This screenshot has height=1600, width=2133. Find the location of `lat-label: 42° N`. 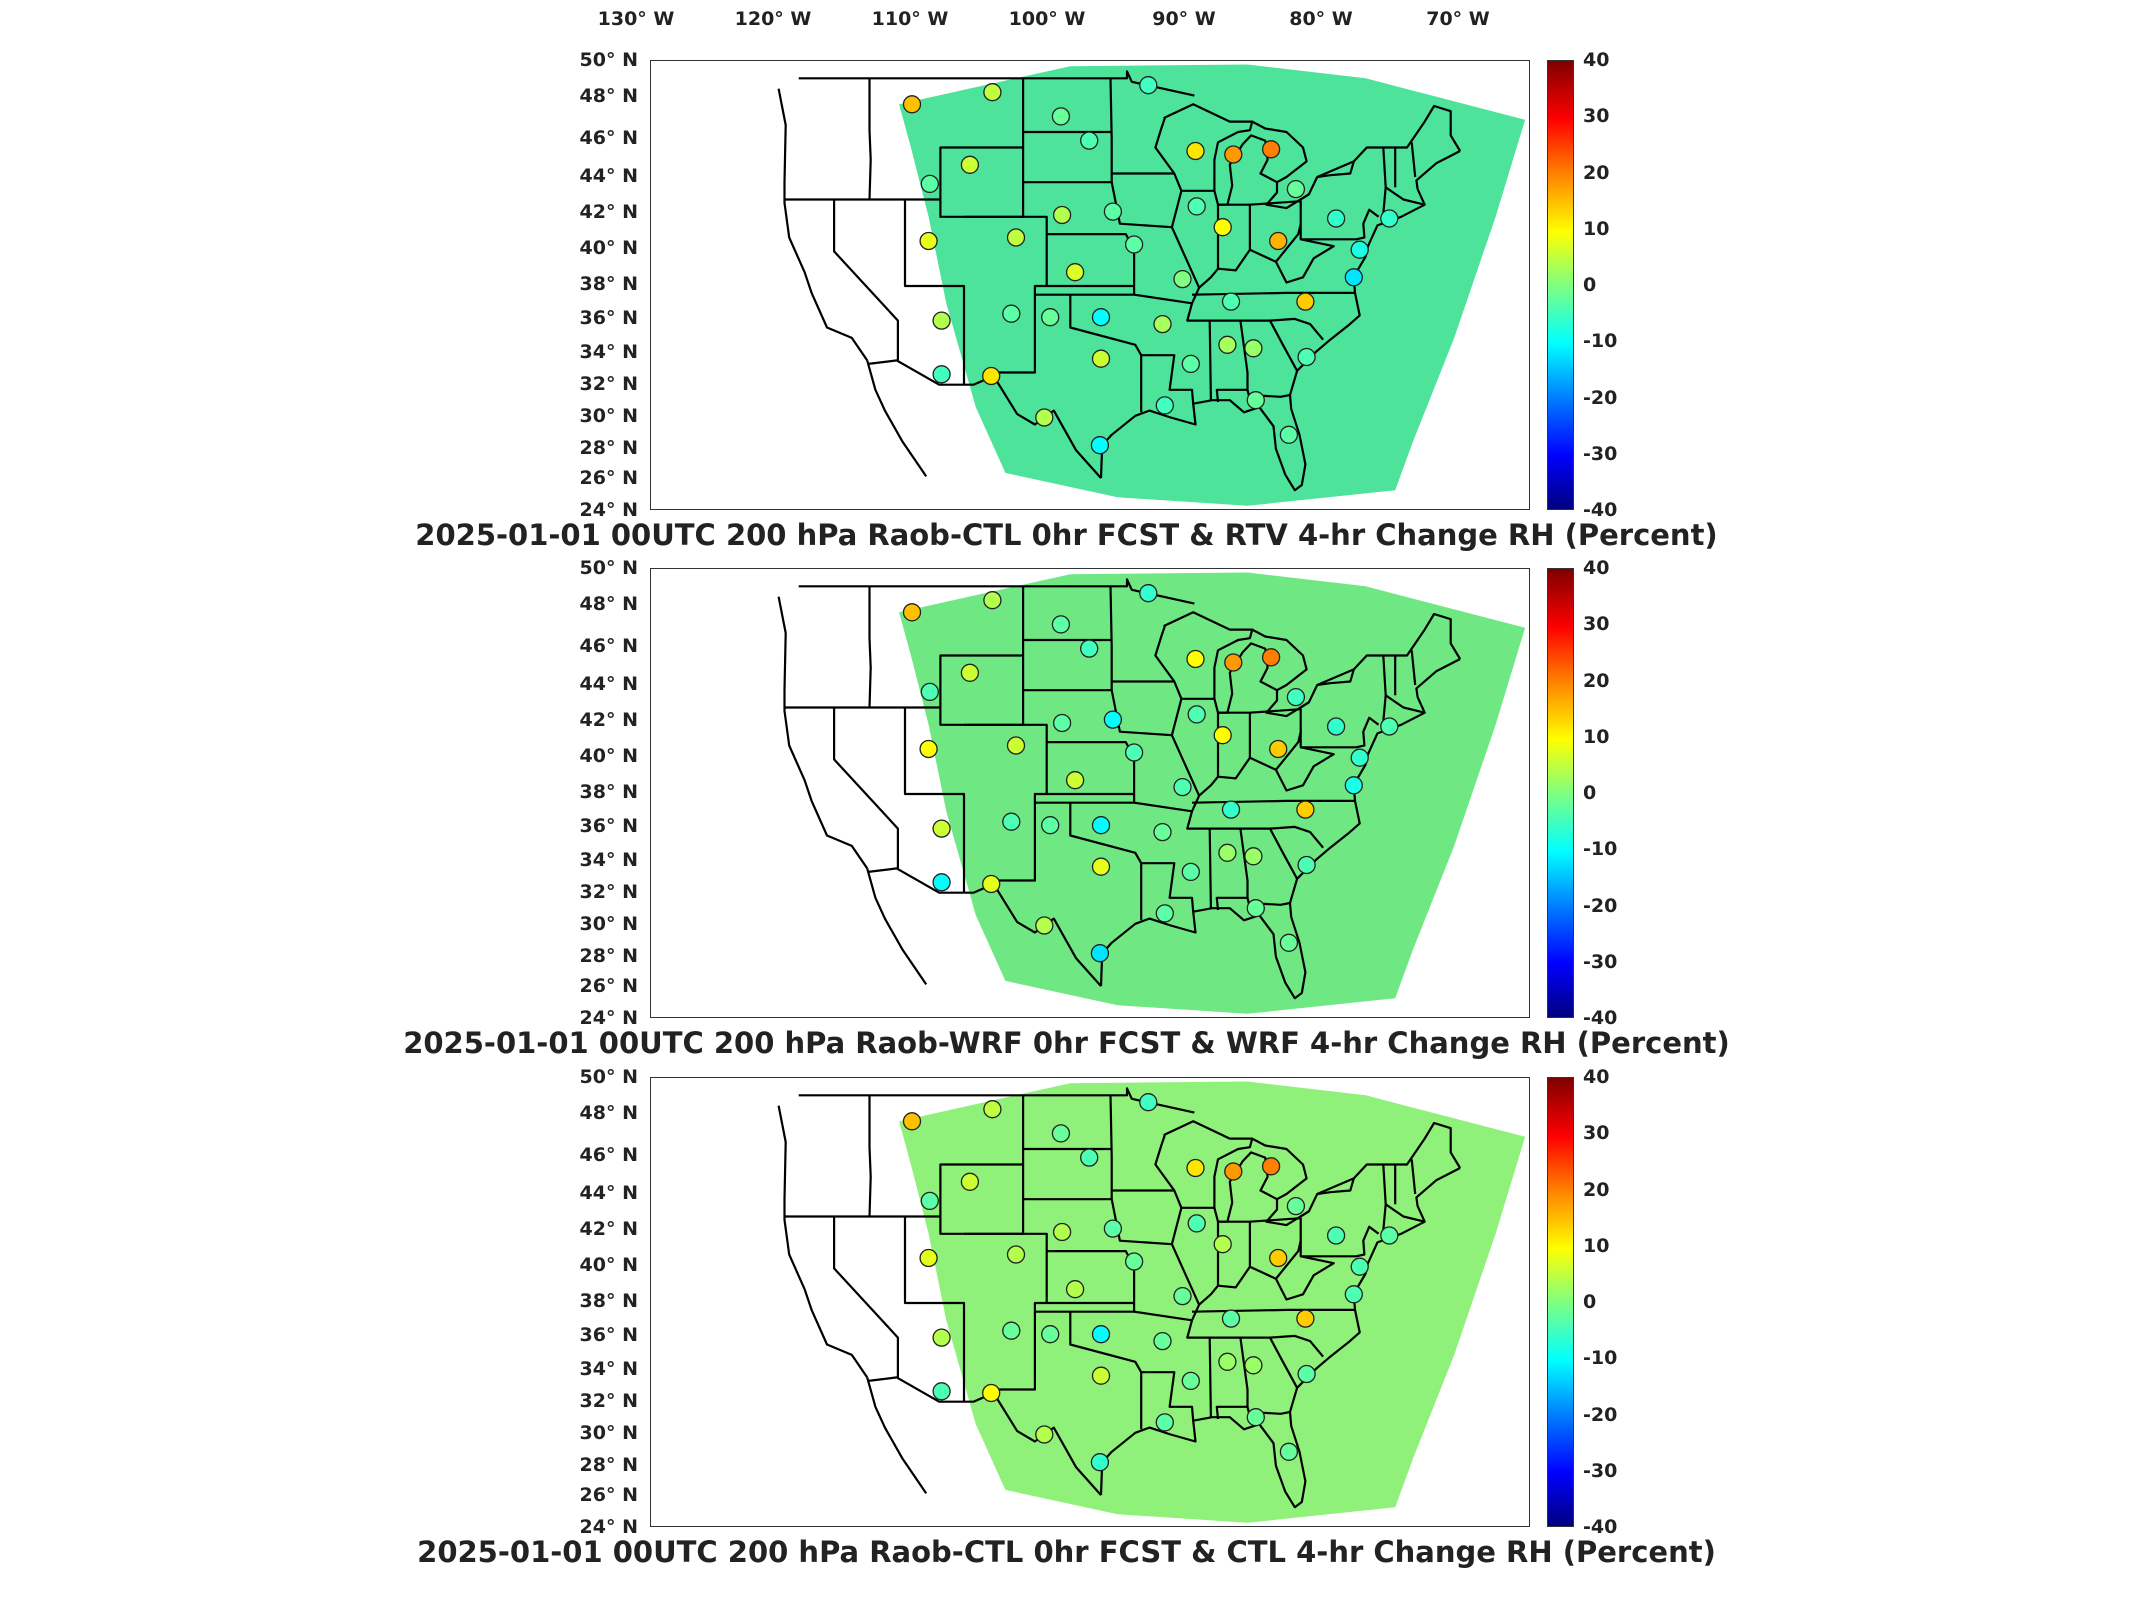

lat-label: 42° N is located at coordinates (608, 212).